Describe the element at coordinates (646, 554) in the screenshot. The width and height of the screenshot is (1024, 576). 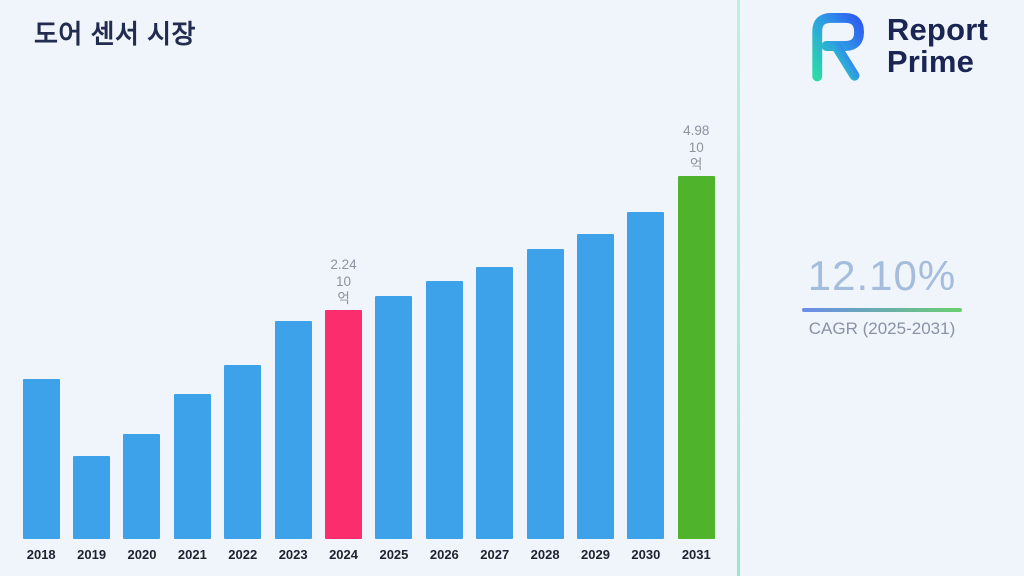
I see `x-axis-label-2030: 2030` at that location.